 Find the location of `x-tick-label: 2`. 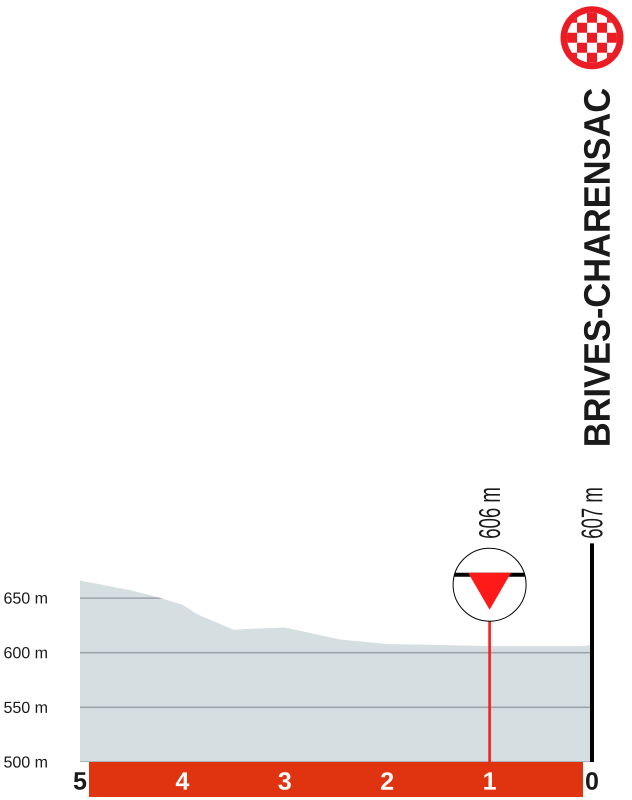

x-tick-label: 2 is located at coordinates (387, 781).